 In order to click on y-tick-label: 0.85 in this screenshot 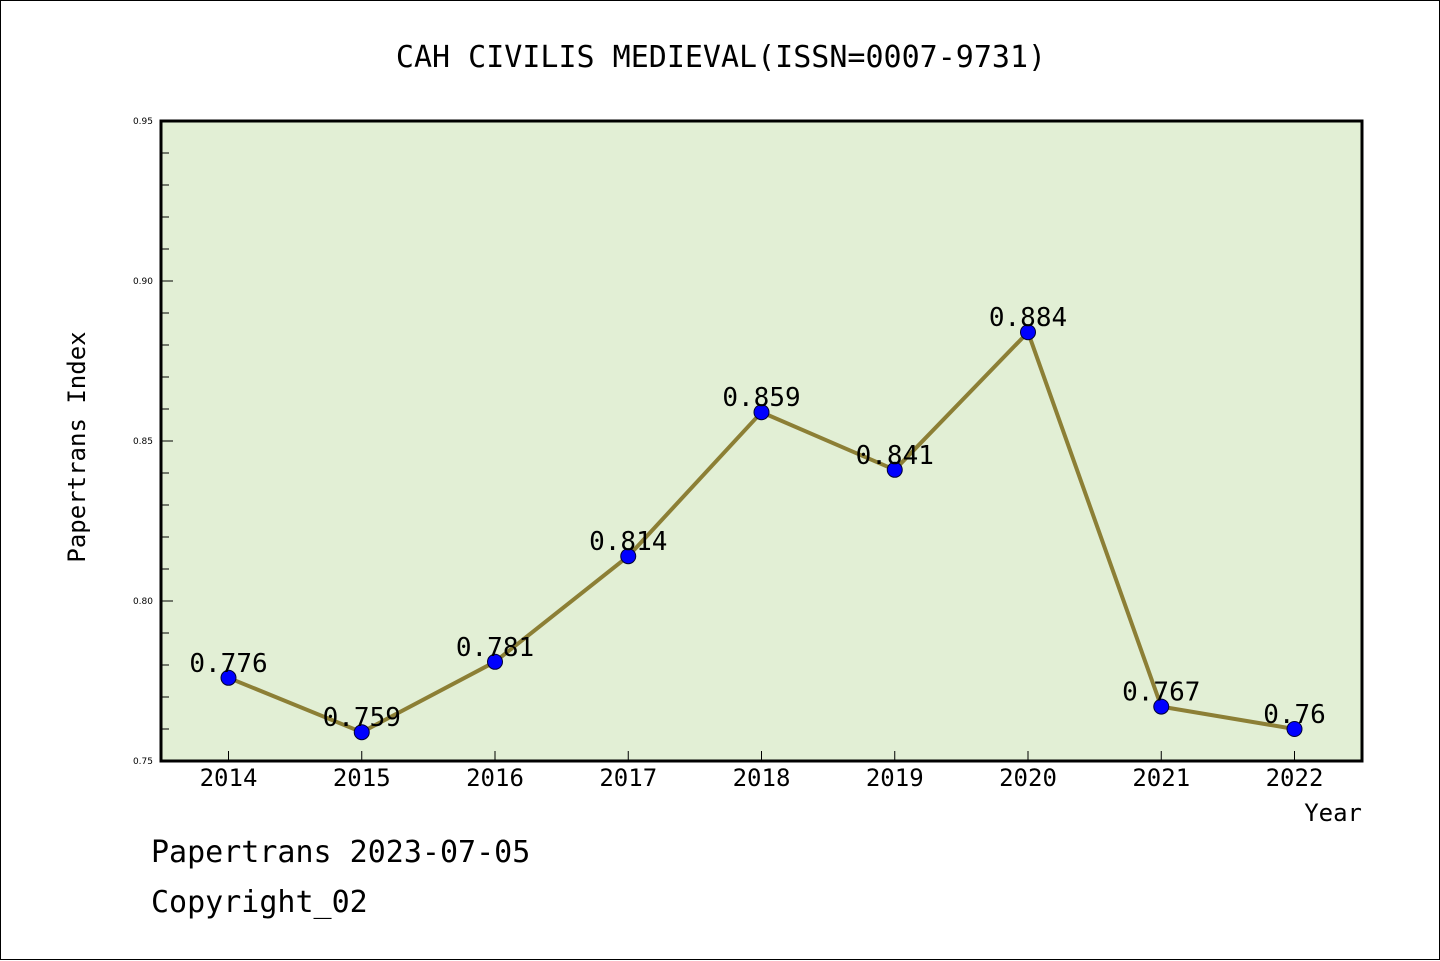, I will do `click(143, 442)`.